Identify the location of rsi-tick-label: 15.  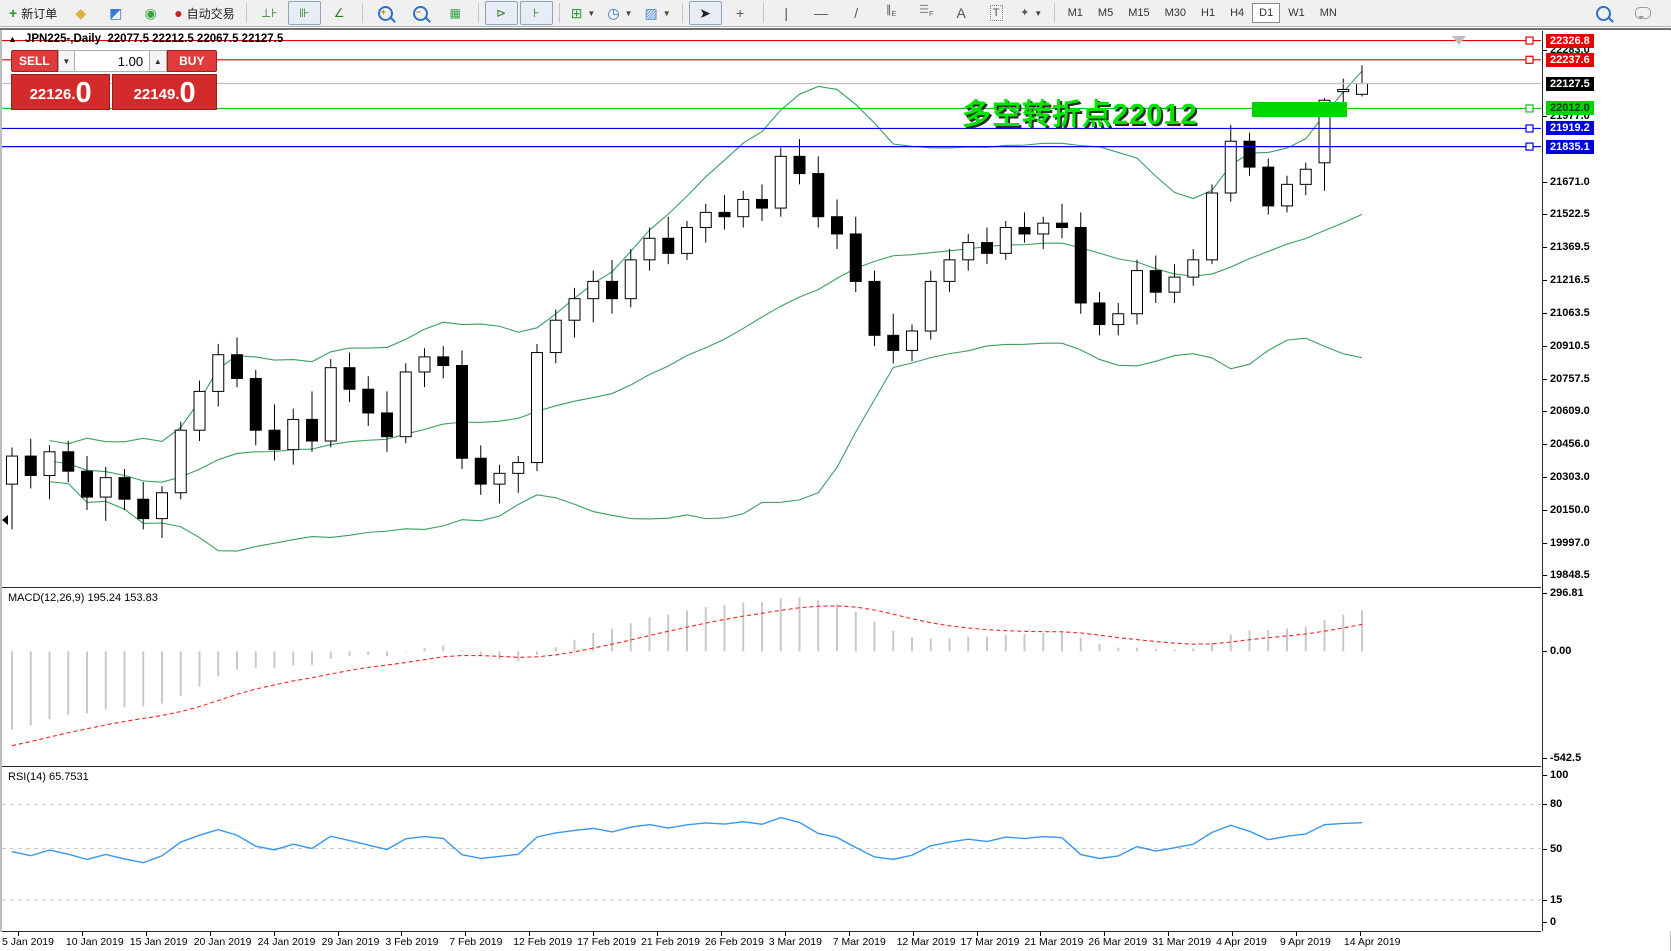
(1556, 899).